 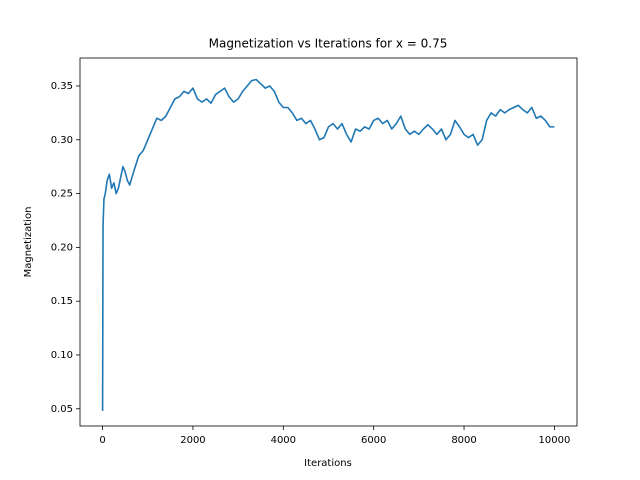 I want to click on chart-title: Magnetization vs Iterations for x = 0.75, so click(x=328, y=44).